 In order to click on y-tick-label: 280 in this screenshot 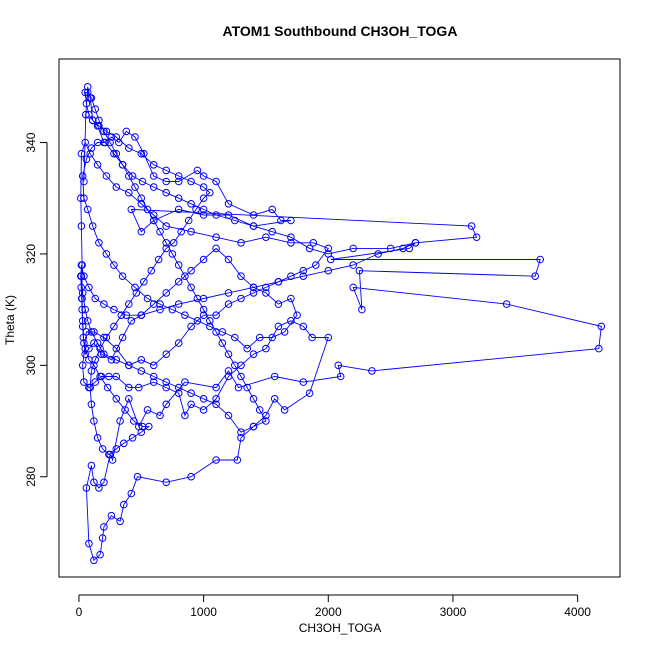, I will do `click(31, 476)`.